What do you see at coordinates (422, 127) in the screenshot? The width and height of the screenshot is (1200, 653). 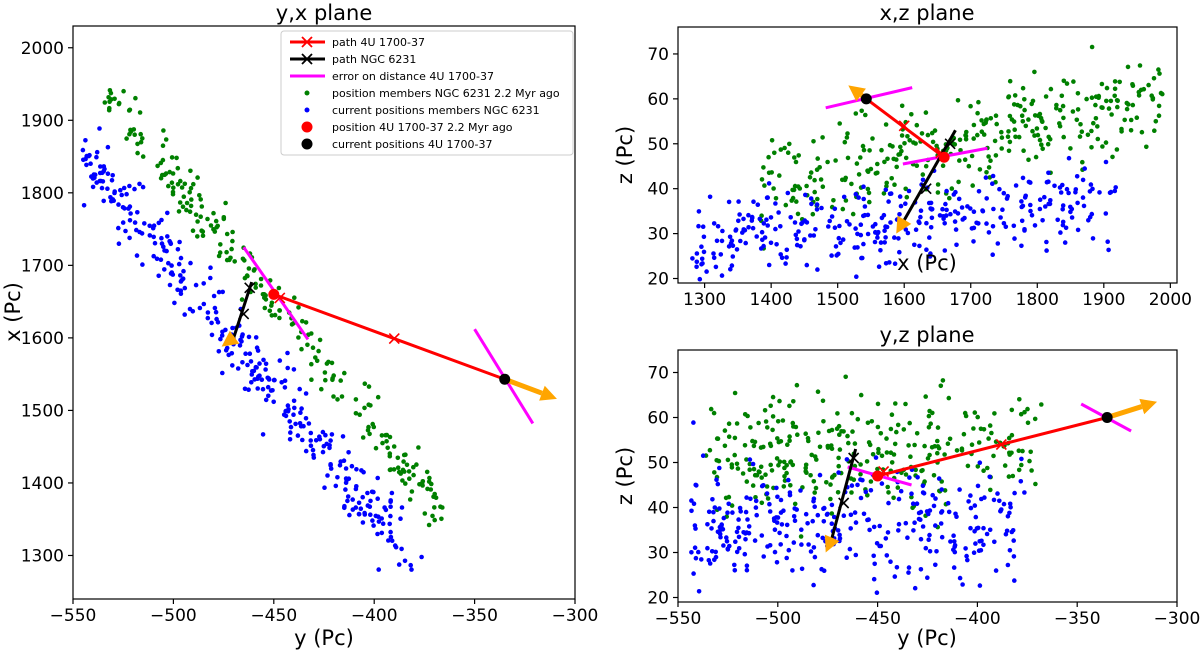 I see `legend-label: position 4U 1700-37 2.2 Myr ago` at bounding box center [422, 127].